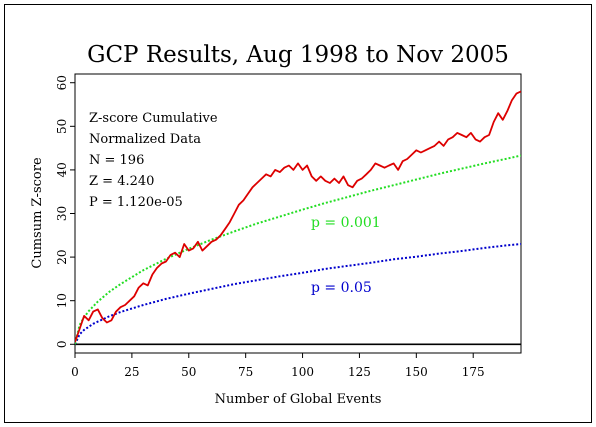 The height and width of the screenshot is (427, 596). Describe the element at coordinates (298, 55) in the screenshot. I see `chart-title: GCP Results, Aug 1998 to Nov 2005` at that location.